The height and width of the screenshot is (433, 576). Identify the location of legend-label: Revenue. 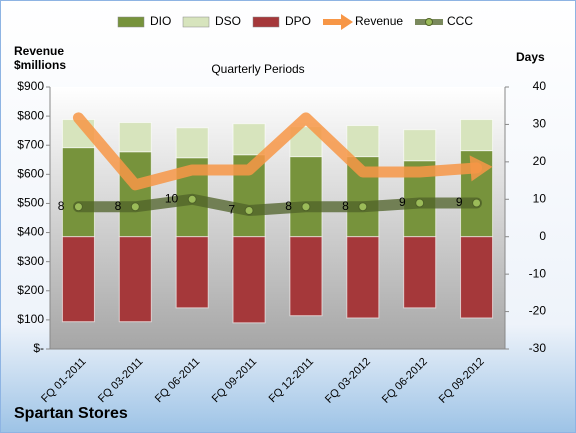
(379, 21).